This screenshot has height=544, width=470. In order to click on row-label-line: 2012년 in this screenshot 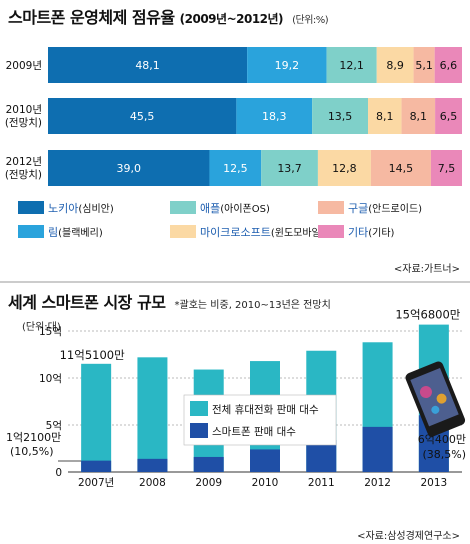, I will do `click(24, 162)`.